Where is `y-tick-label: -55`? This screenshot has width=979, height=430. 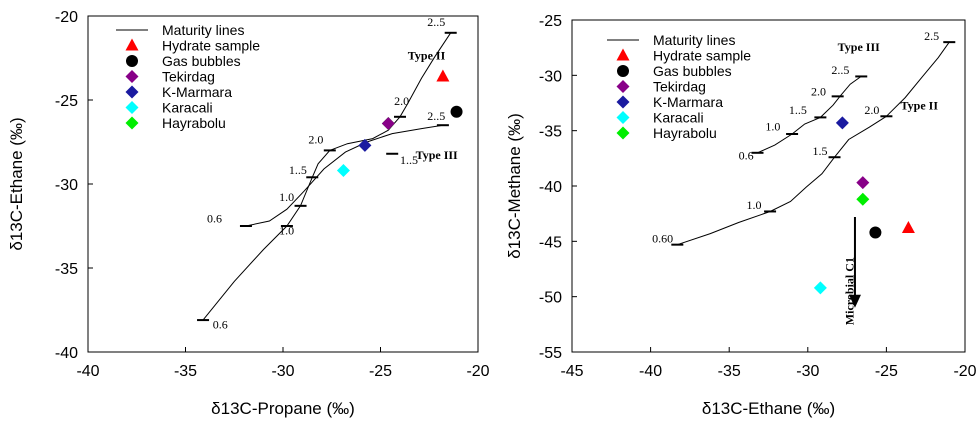 y-tick-label: -55 is located at coordinates (550, 353).